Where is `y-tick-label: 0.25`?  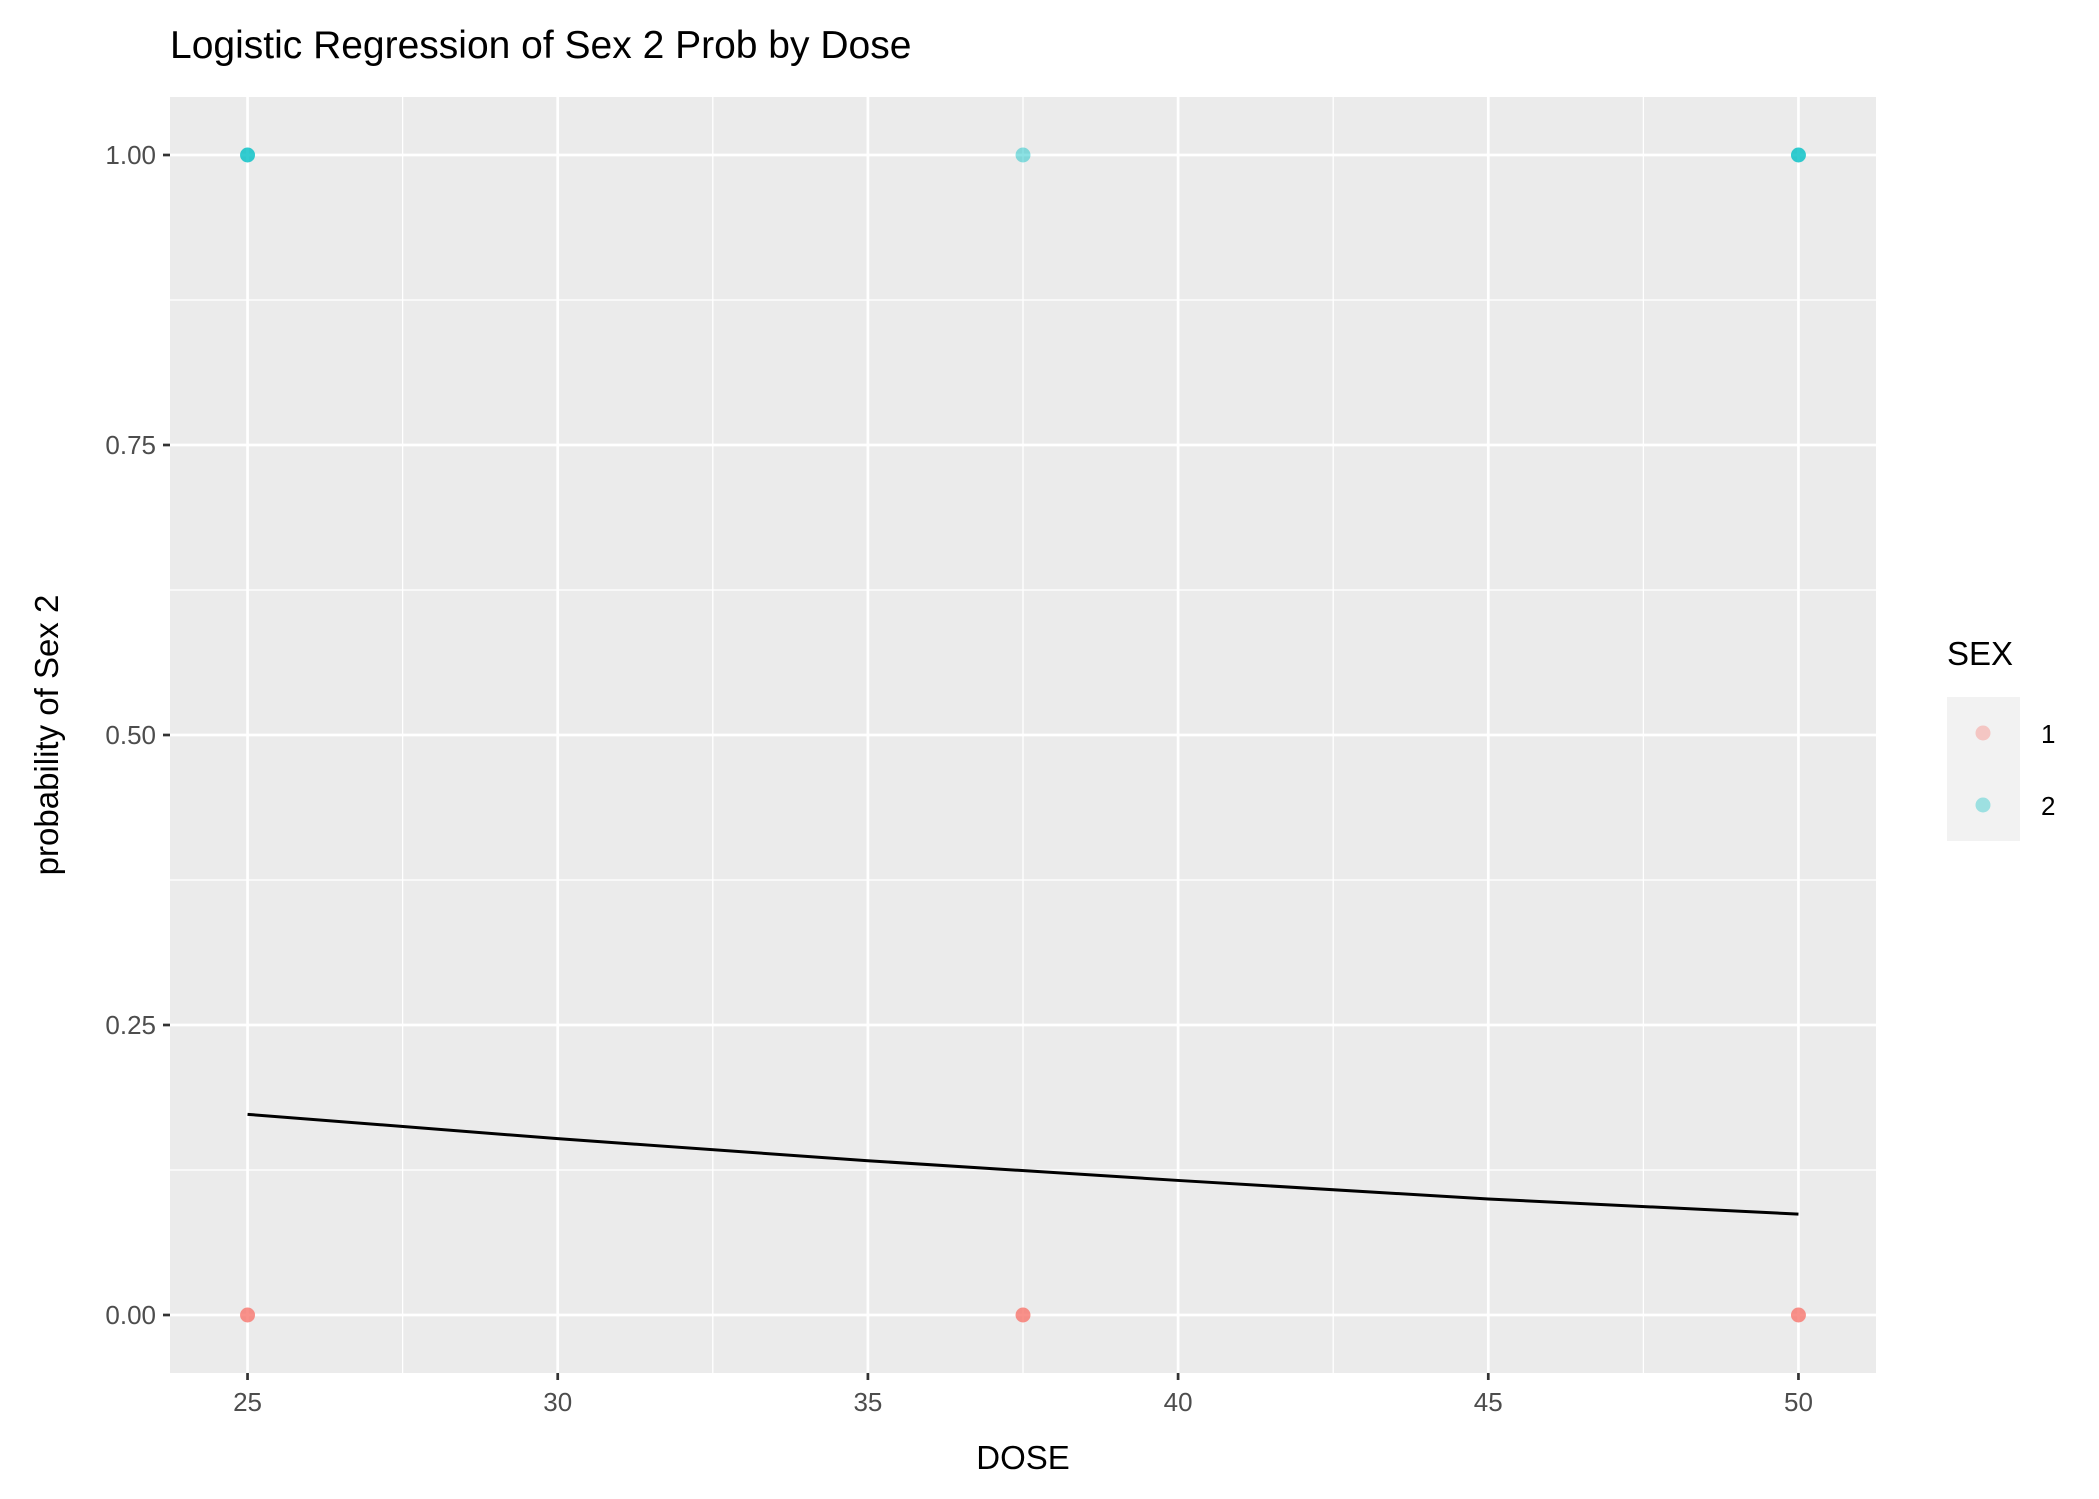 y-tick-label: 0.25 is located at coordinates (130, 1025).